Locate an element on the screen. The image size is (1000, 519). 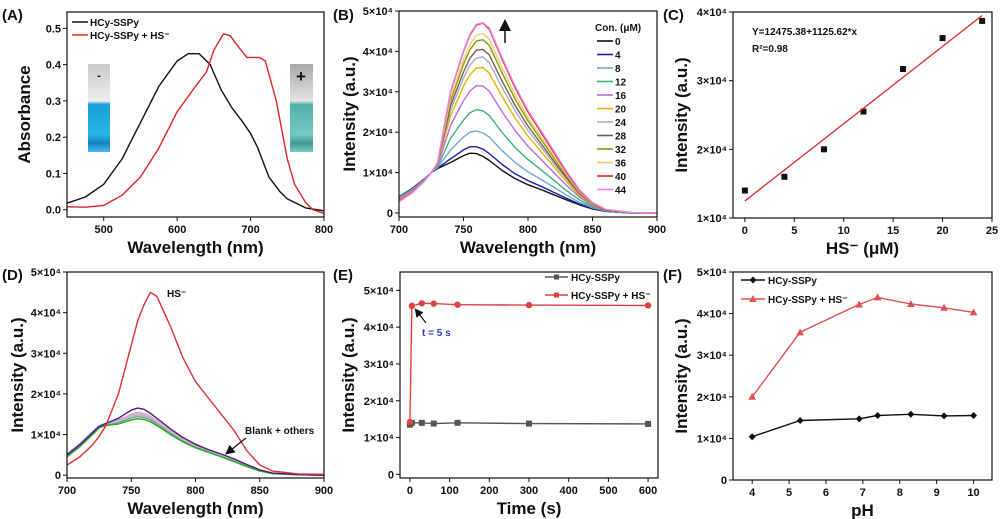
panel-label: (E) is located at coordinates (343, 275).